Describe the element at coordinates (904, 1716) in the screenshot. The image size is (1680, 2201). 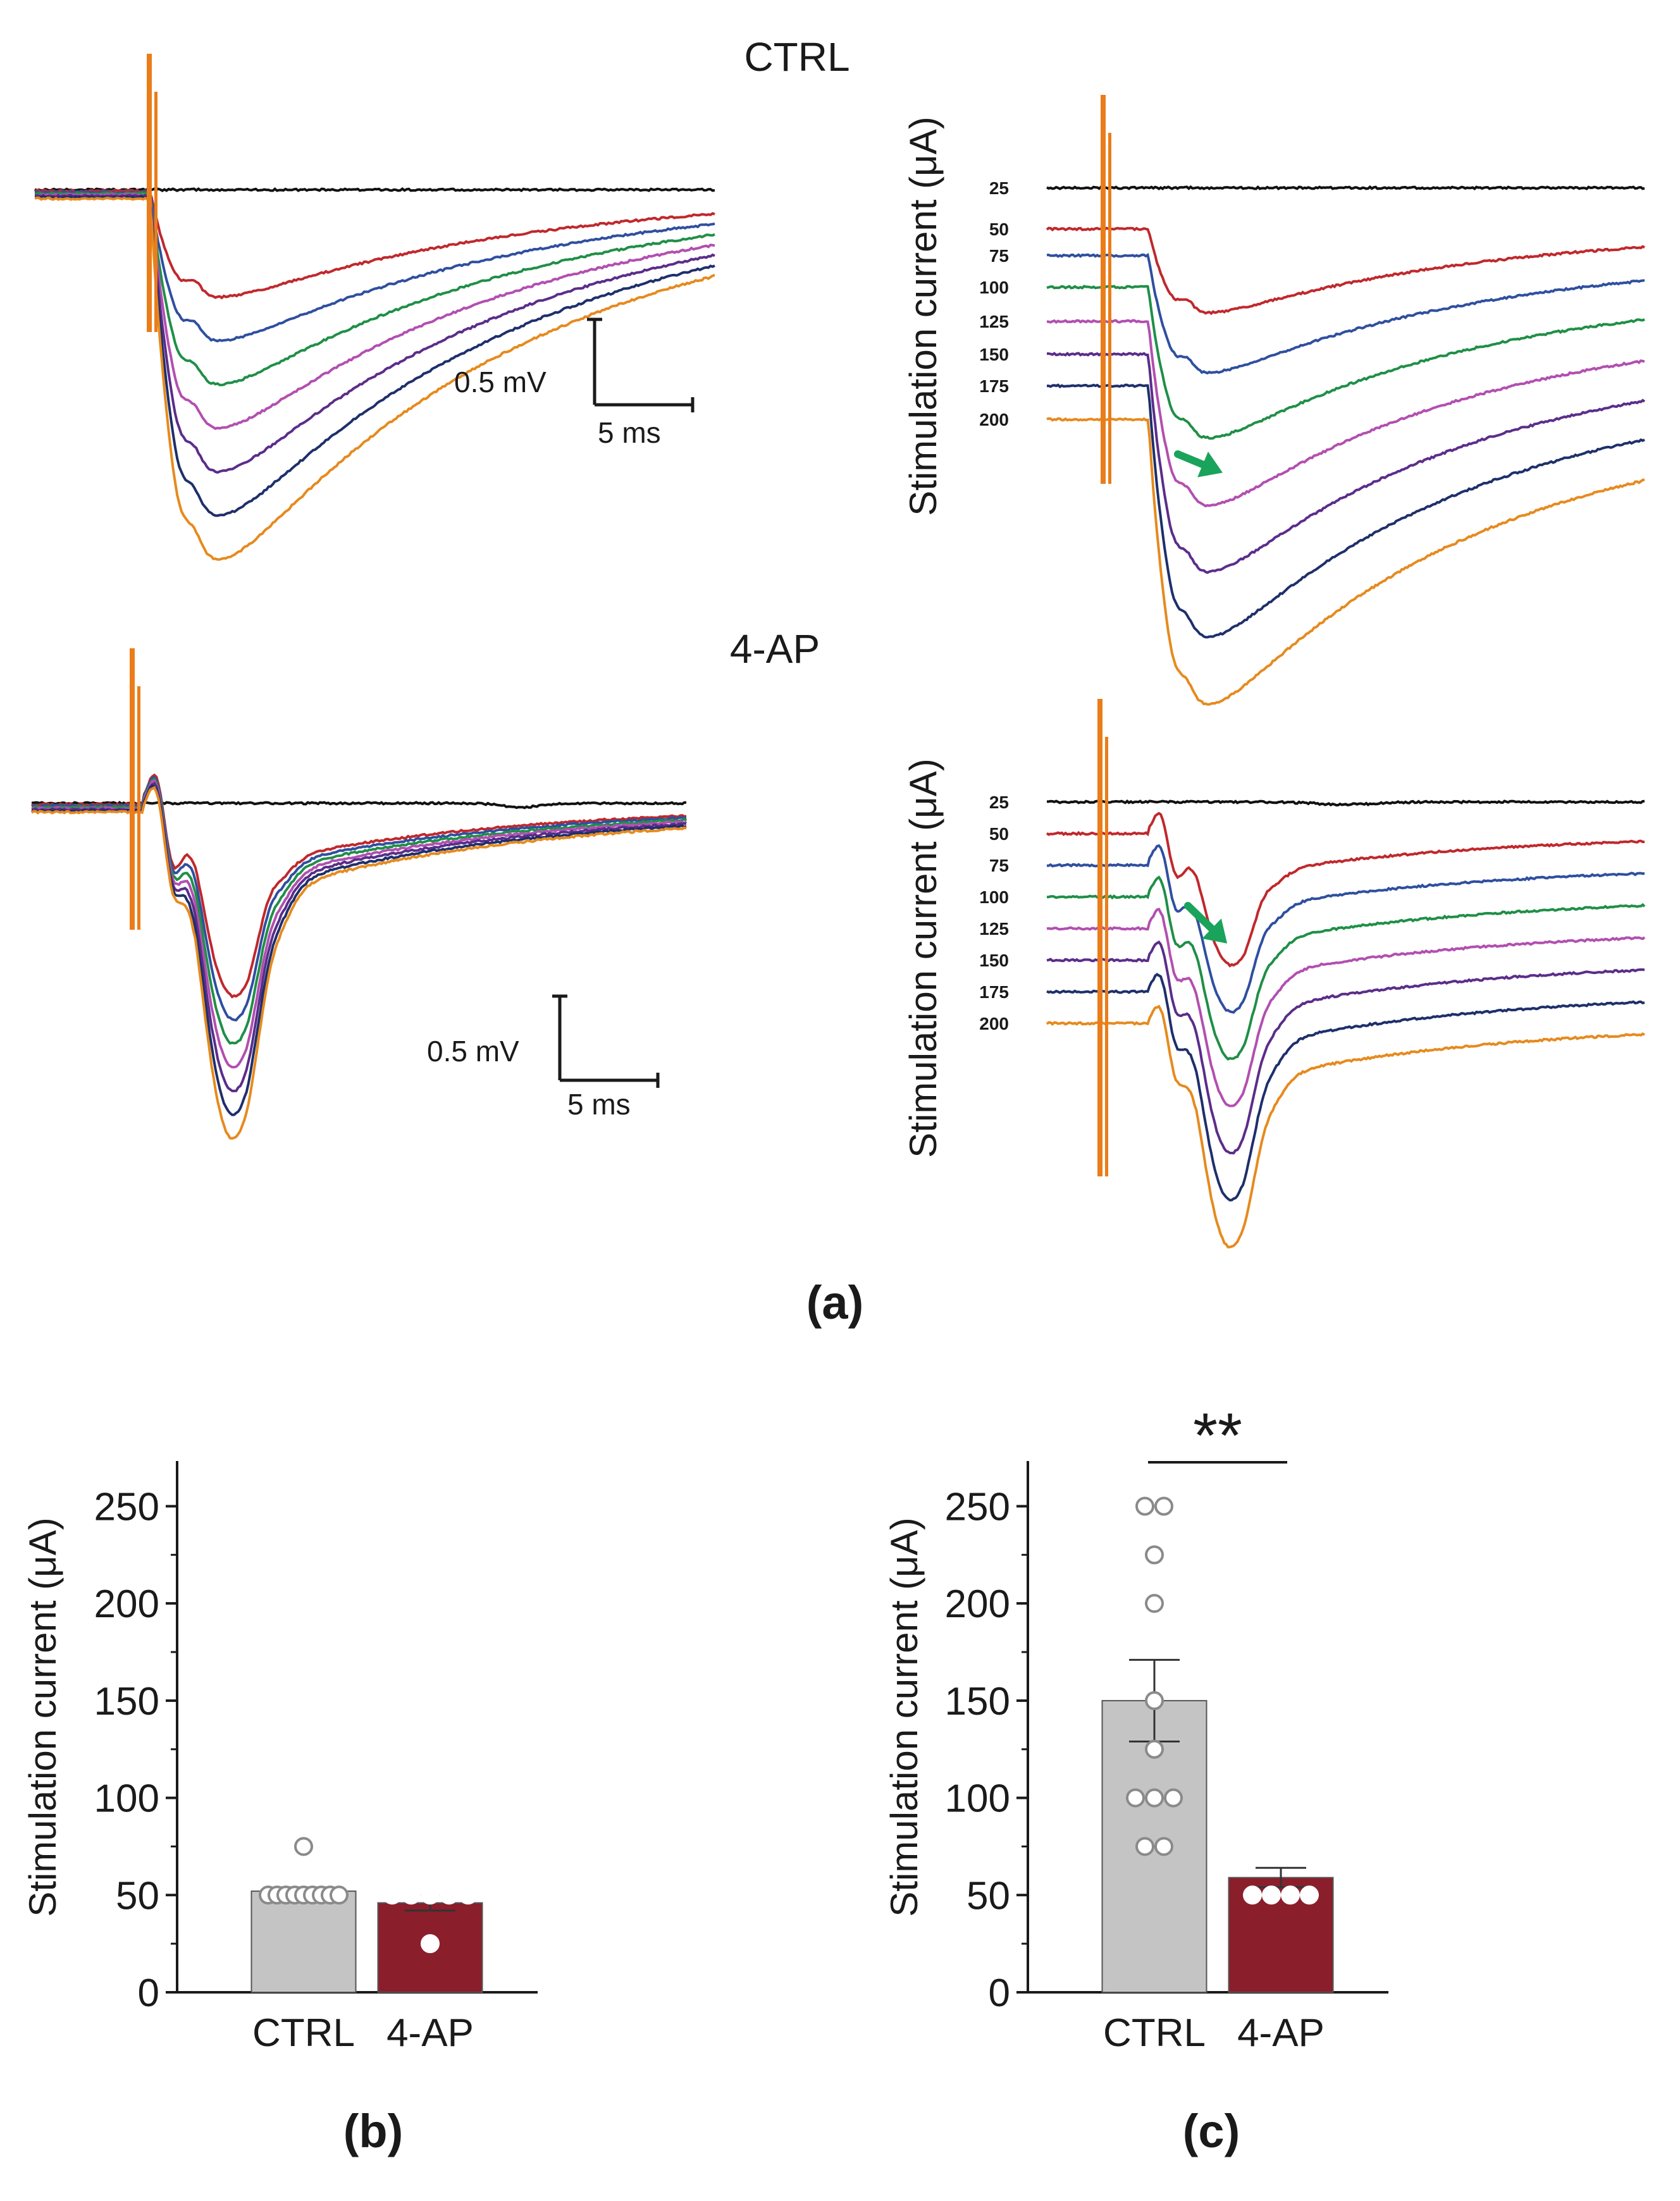
I see `panel-c-ylabel: Stimulation current (μA)` at that location.